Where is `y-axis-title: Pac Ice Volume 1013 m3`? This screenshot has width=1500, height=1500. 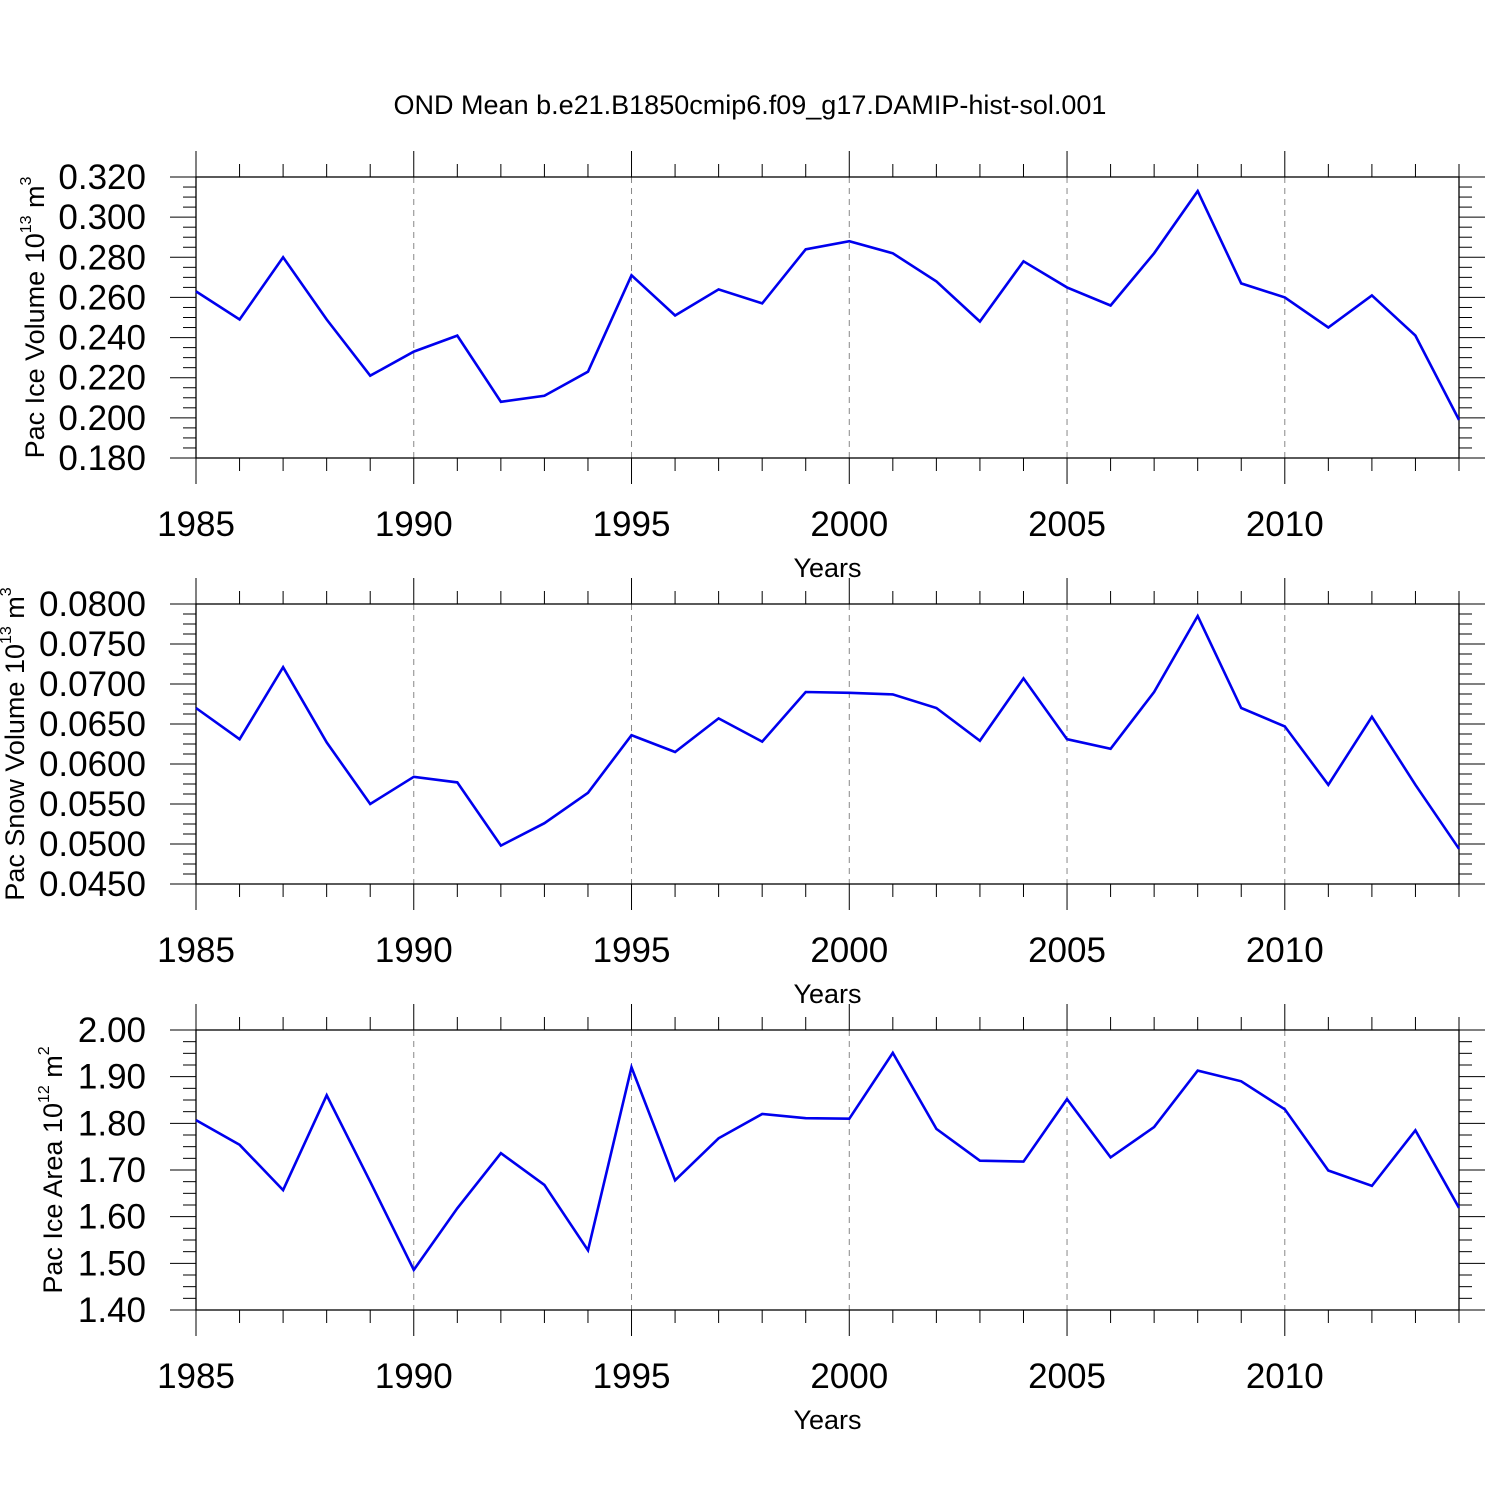 y-axis-title: Pac Ice Volume 1013 m3 is located at coordinates (34, 317).